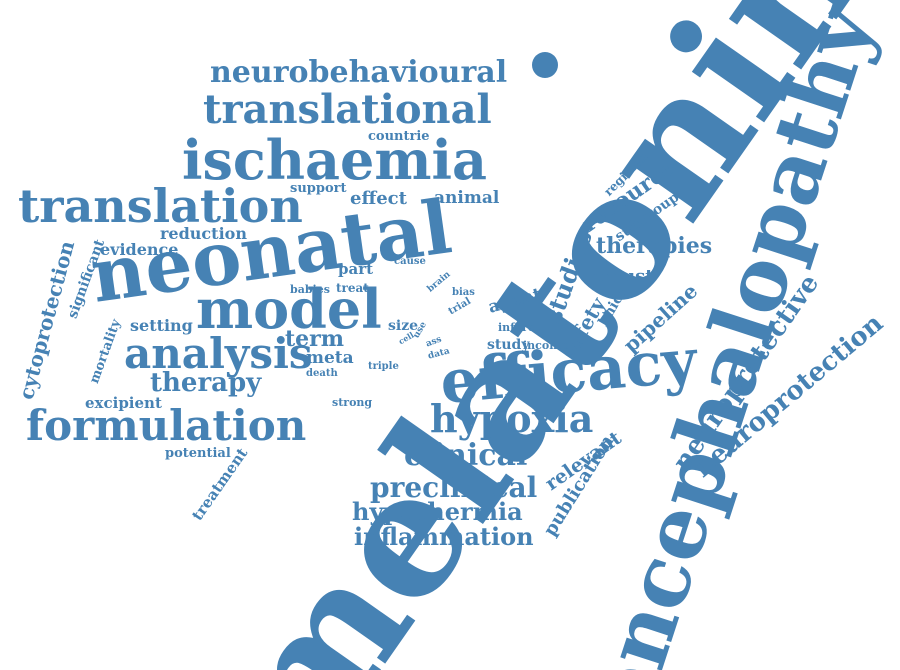 The image size is (900, 670). I want to click on word-mortality: mortality, so click(106, 351).